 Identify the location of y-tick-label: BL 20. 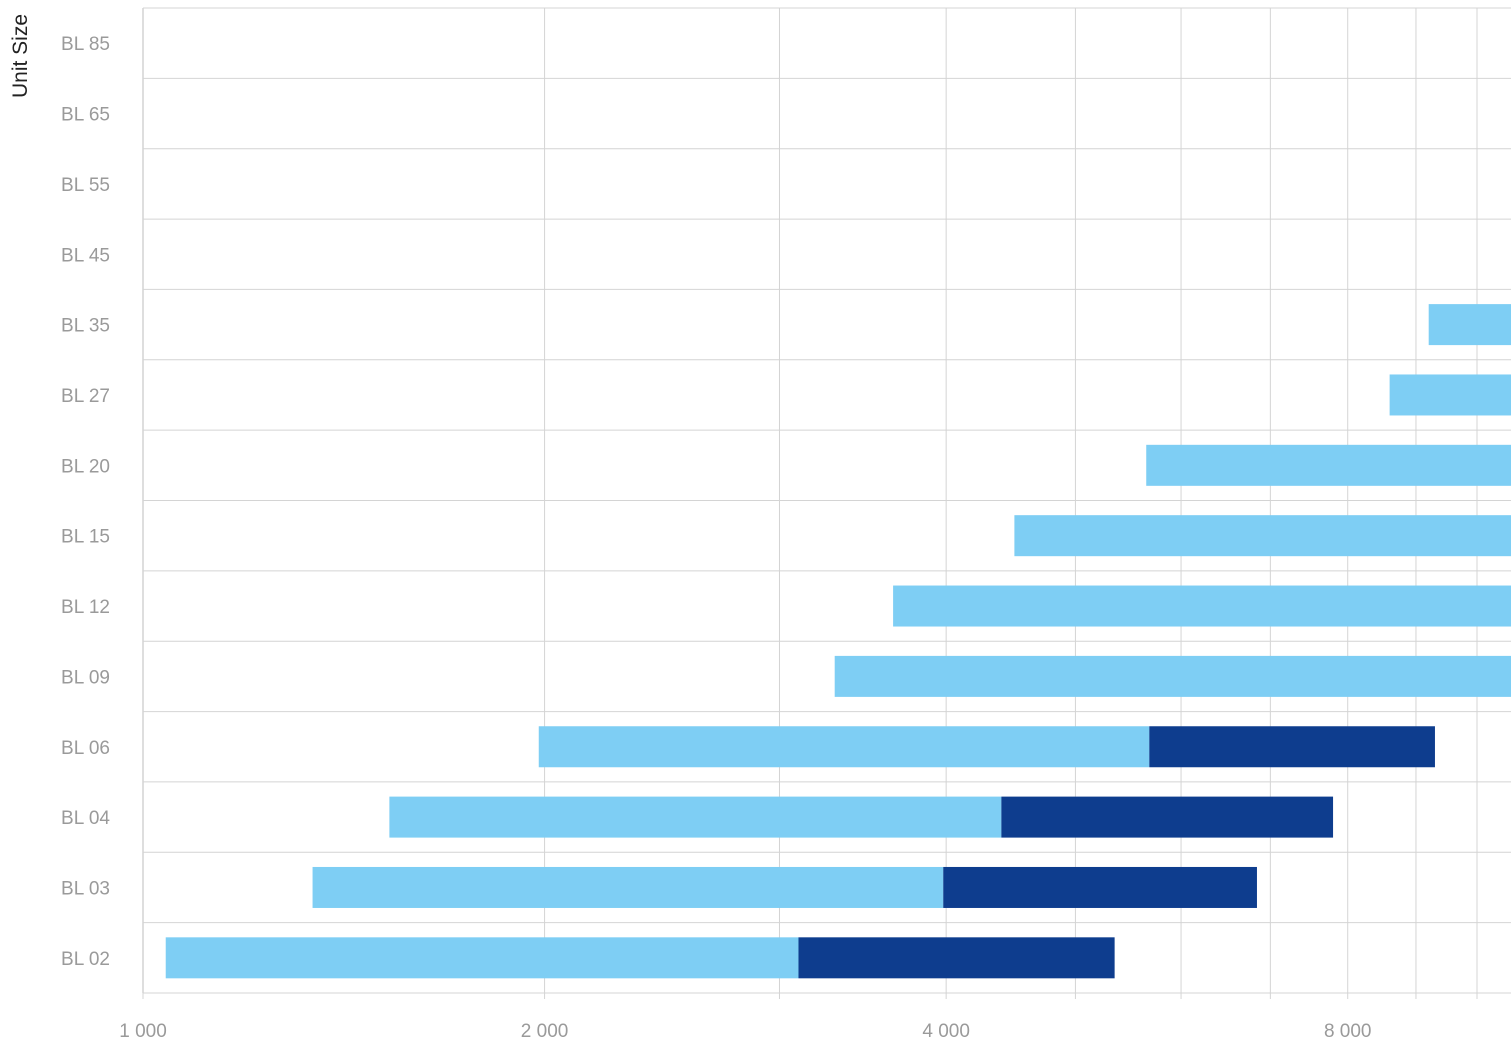
(85, 466).